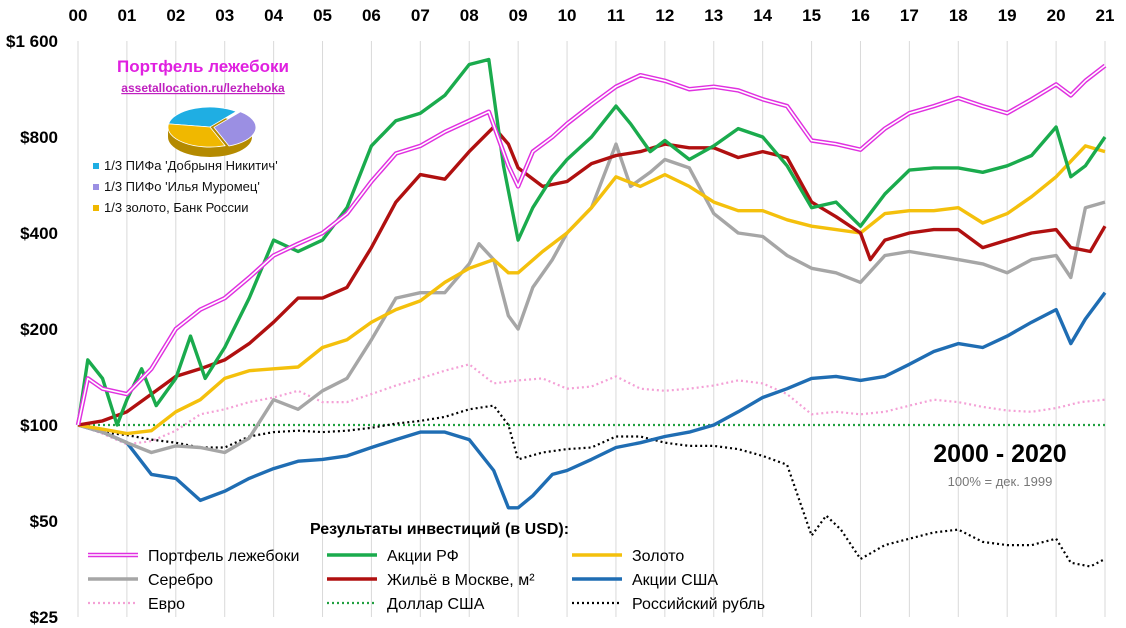 The image size is (1126, 628). I want to click on x-tick-label: 13, so click(713, 15).